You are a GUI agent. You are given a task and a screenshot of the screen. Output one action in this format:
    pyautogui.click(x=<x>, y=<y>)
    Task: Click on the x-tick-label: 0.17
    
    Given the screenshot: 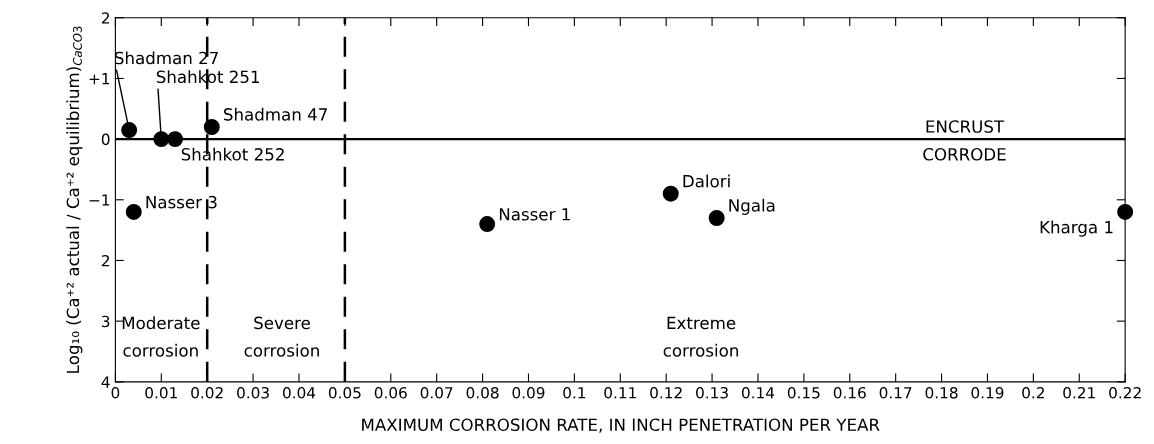 What is the action you would take?
    pyautogui.click(x=895, y=392)
    